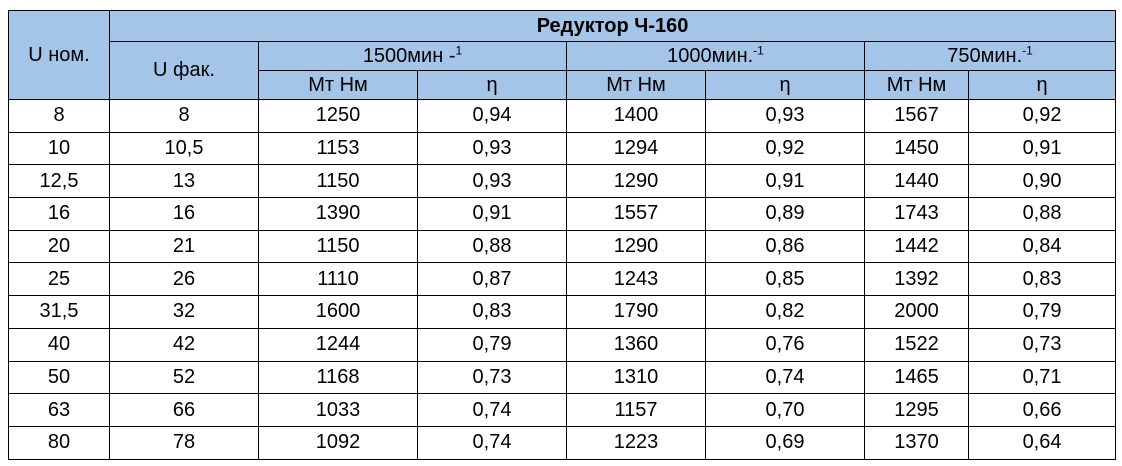 This screenshot has height=466, width=1122. What do you see at coordinates (1042, 410) in the screenshot?
I see `eff-750-cell: 0,66` at bounding box center [1042, 410].